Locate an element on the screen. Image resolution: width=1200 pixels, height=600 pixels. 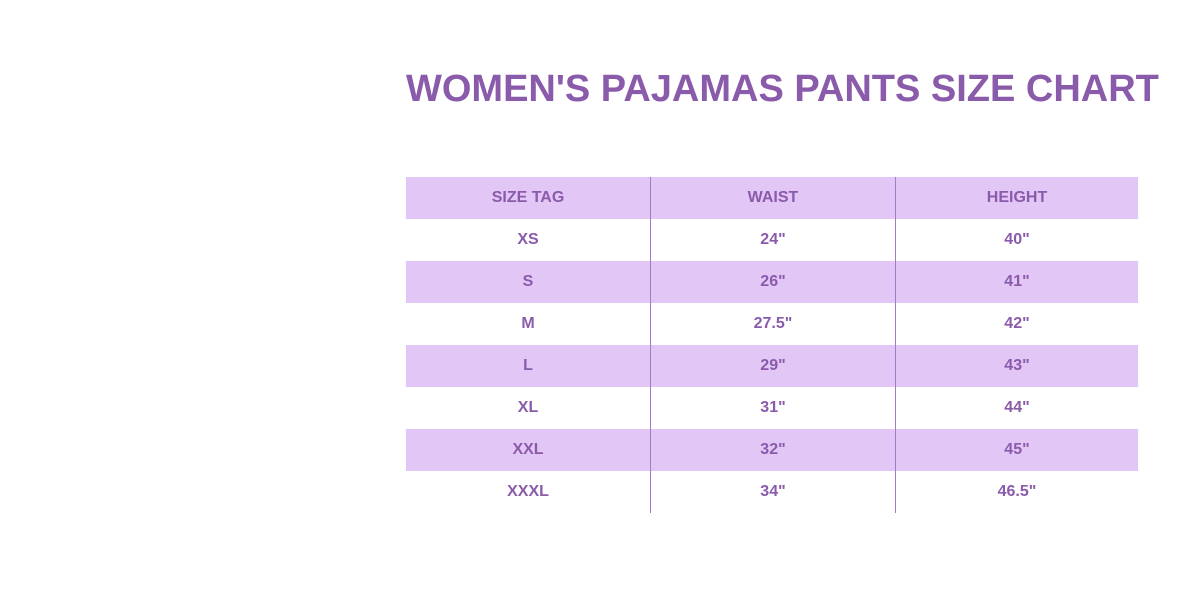
table-cell: 44" is located at coordinates (1016, 408).